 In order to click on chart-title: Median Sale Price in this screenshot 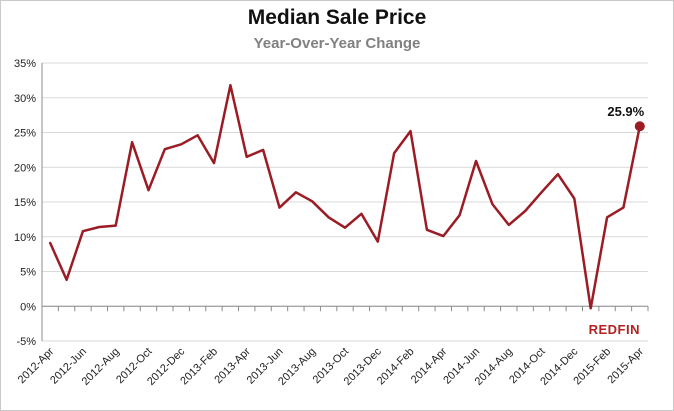, I will do `click(337, 17)`.